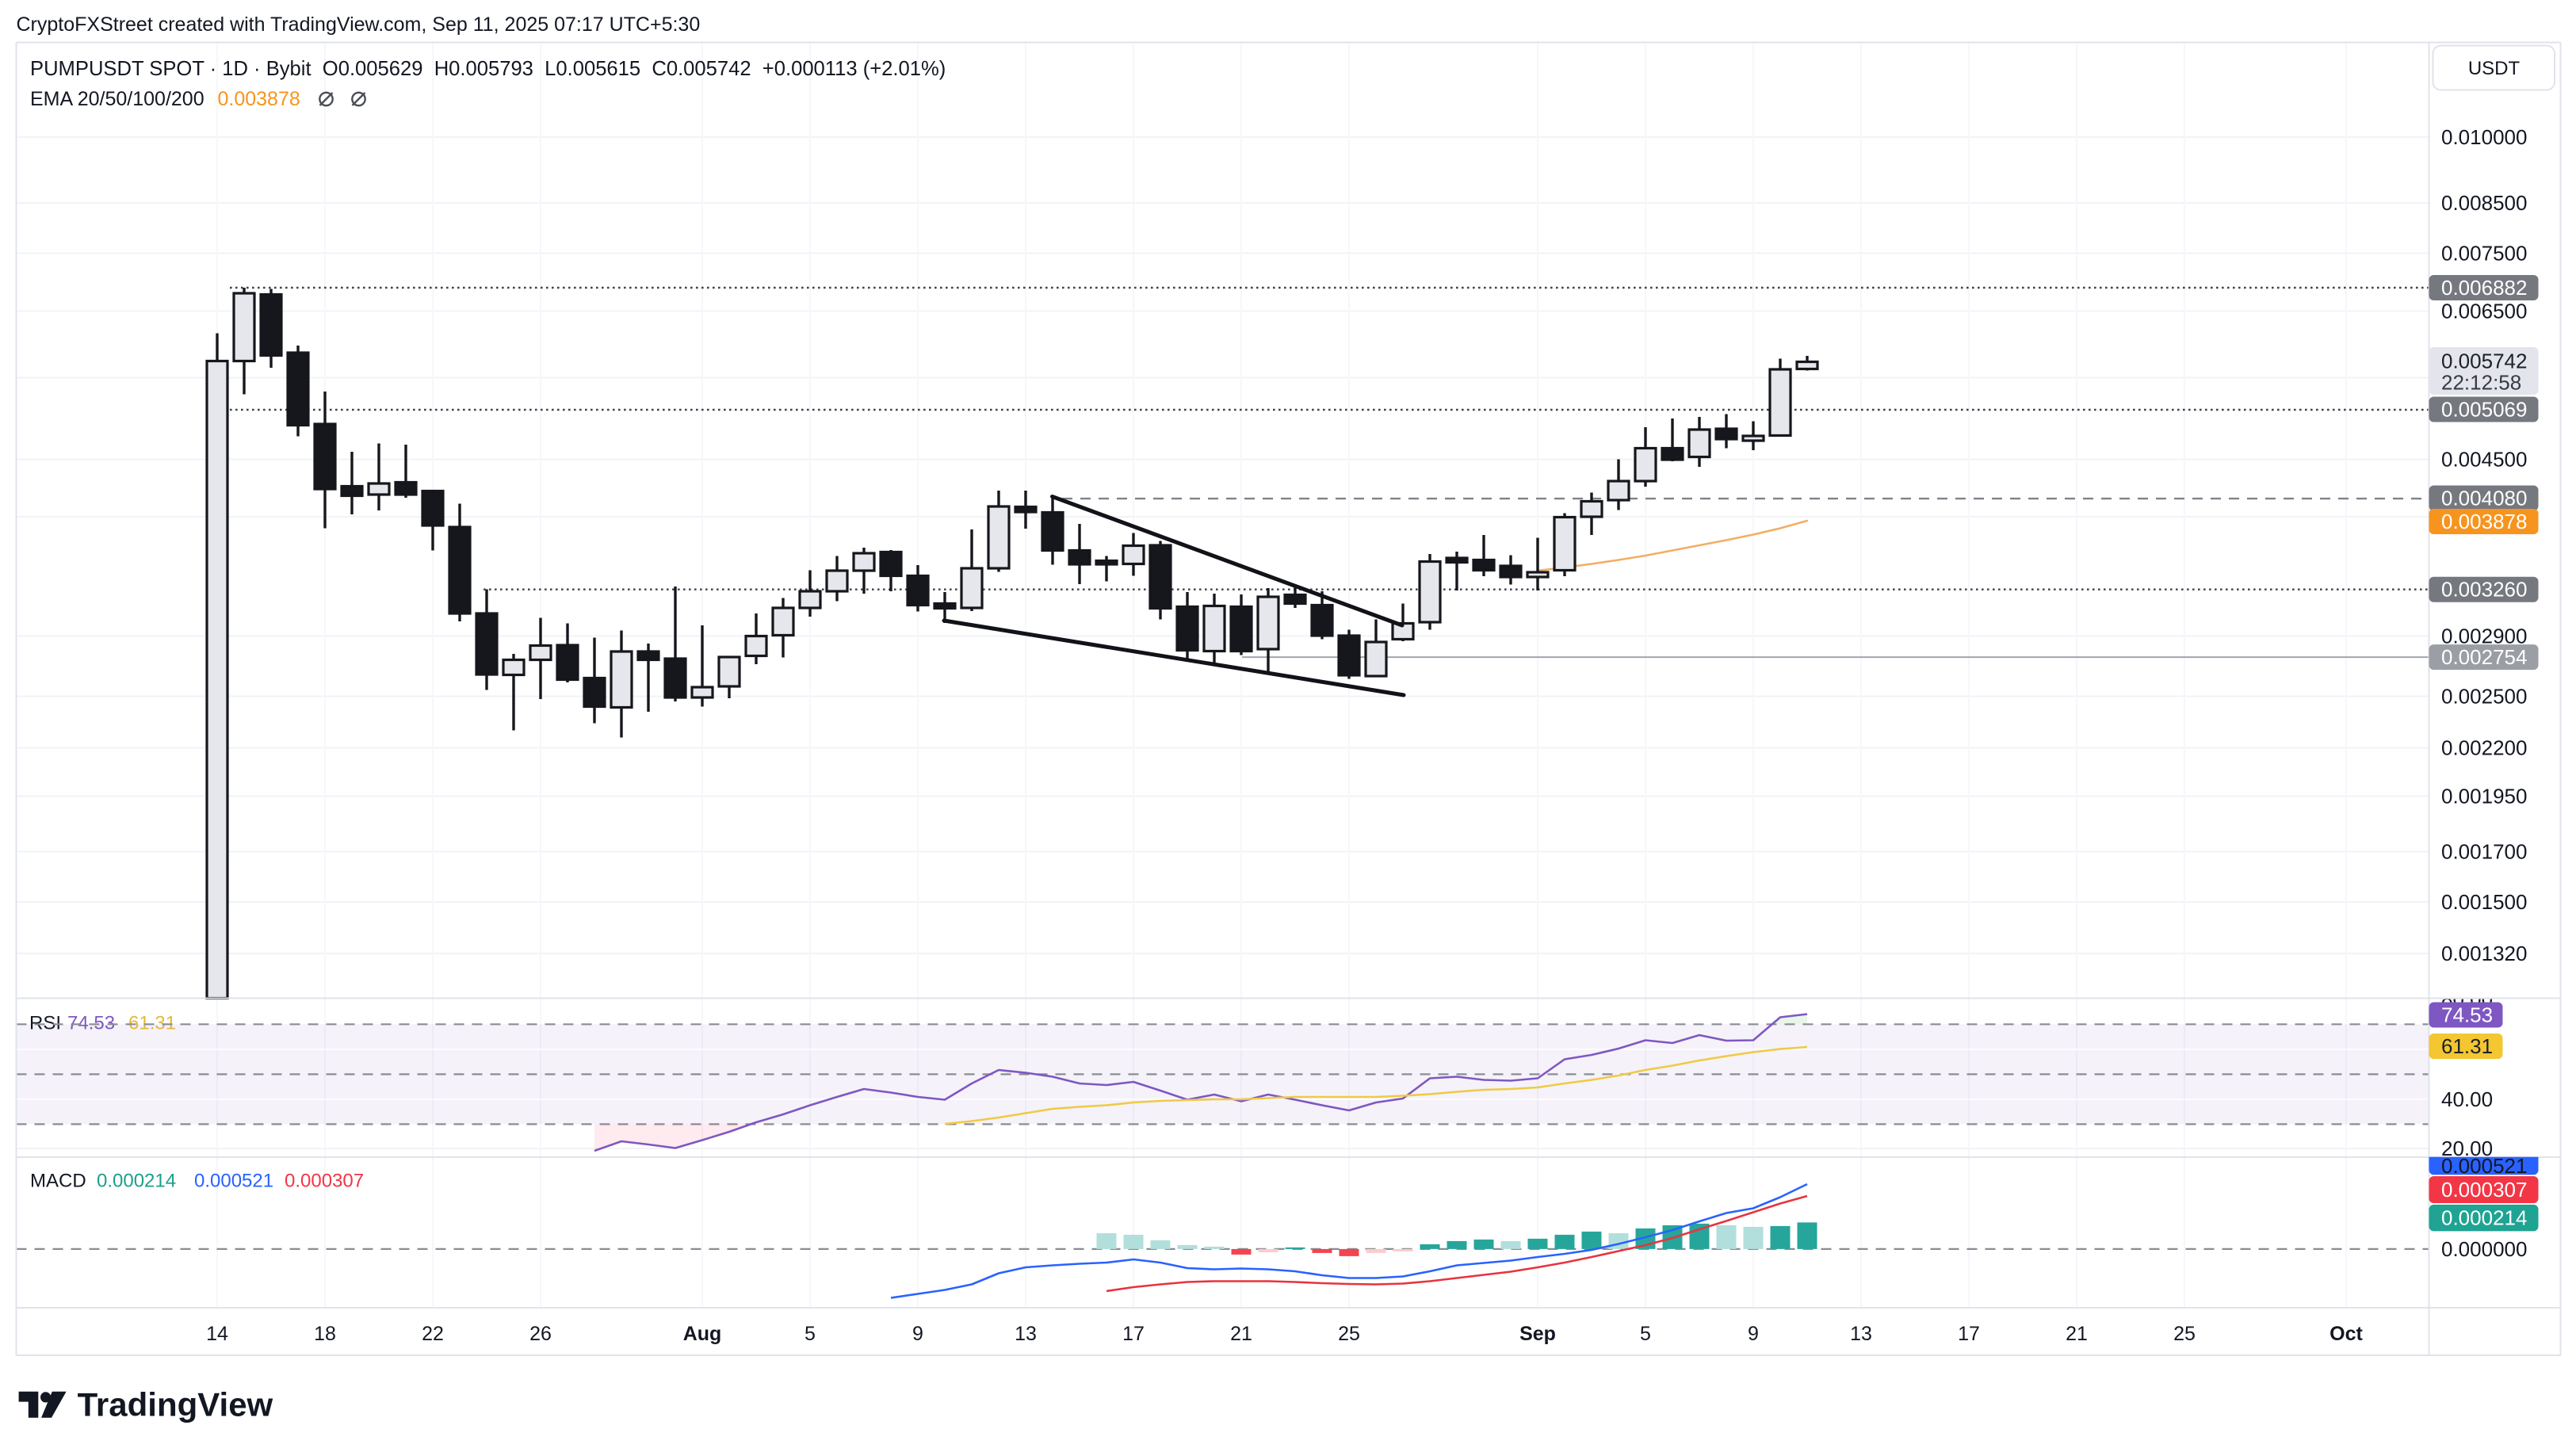 The image size is (2576, 1452). Describe the element at coordinates (117, 99) in the screenshot. I see `svg-text: EMA 20/50/100/200` at that location.